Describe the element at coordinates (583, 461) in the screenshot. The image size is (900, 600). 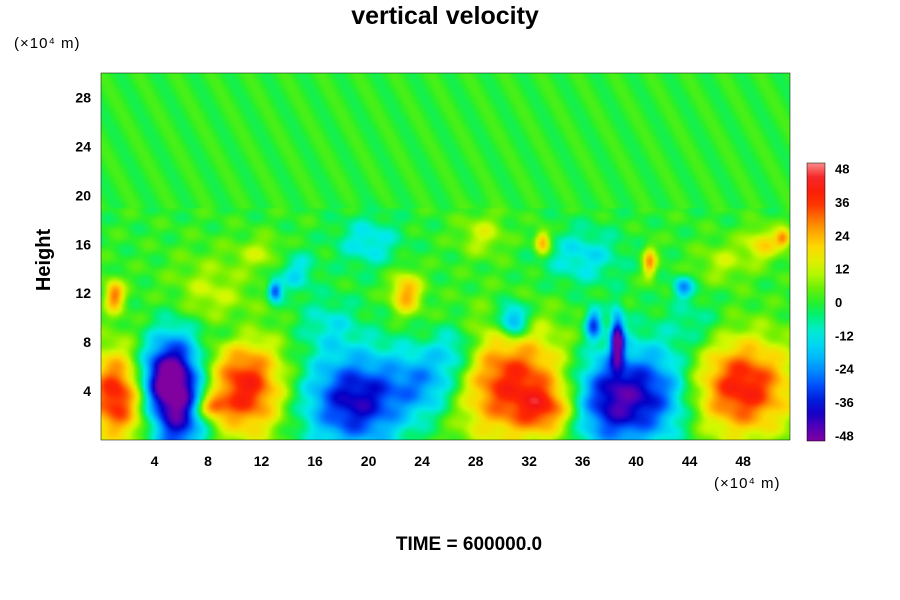
I see `x-tick-label: 36` at that location.